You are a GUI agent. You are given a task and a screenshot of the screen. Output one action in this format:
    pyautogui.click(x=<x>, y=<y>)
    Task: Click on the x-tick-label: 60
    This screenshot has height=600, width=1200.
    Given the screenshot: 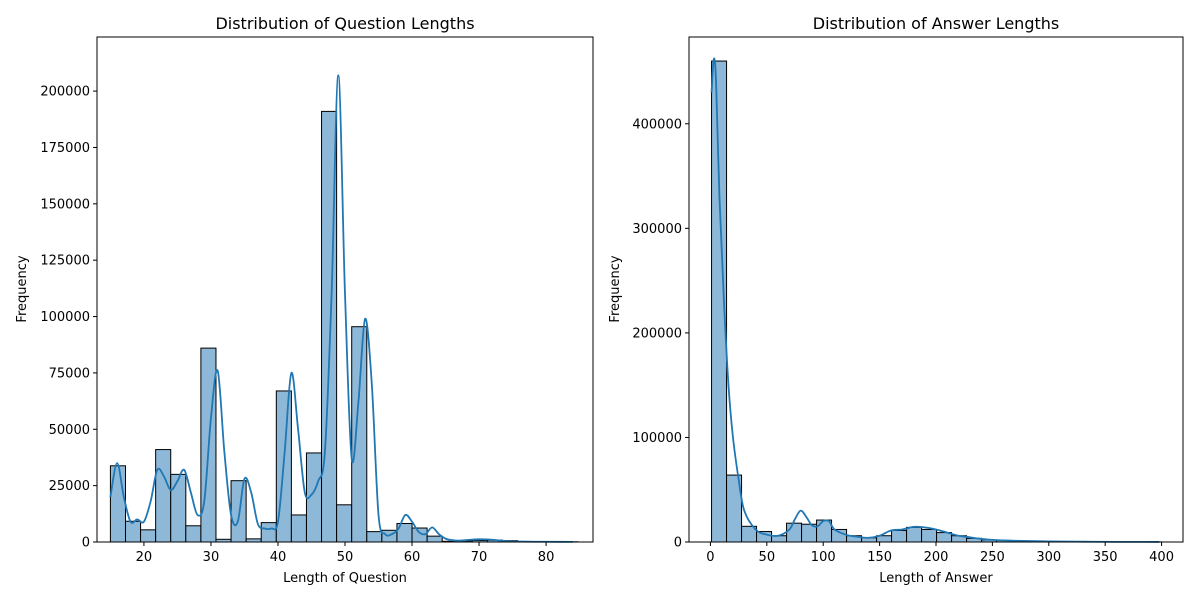 What is the action you would take?
    pyautogui.click(x=412, y=557)
    